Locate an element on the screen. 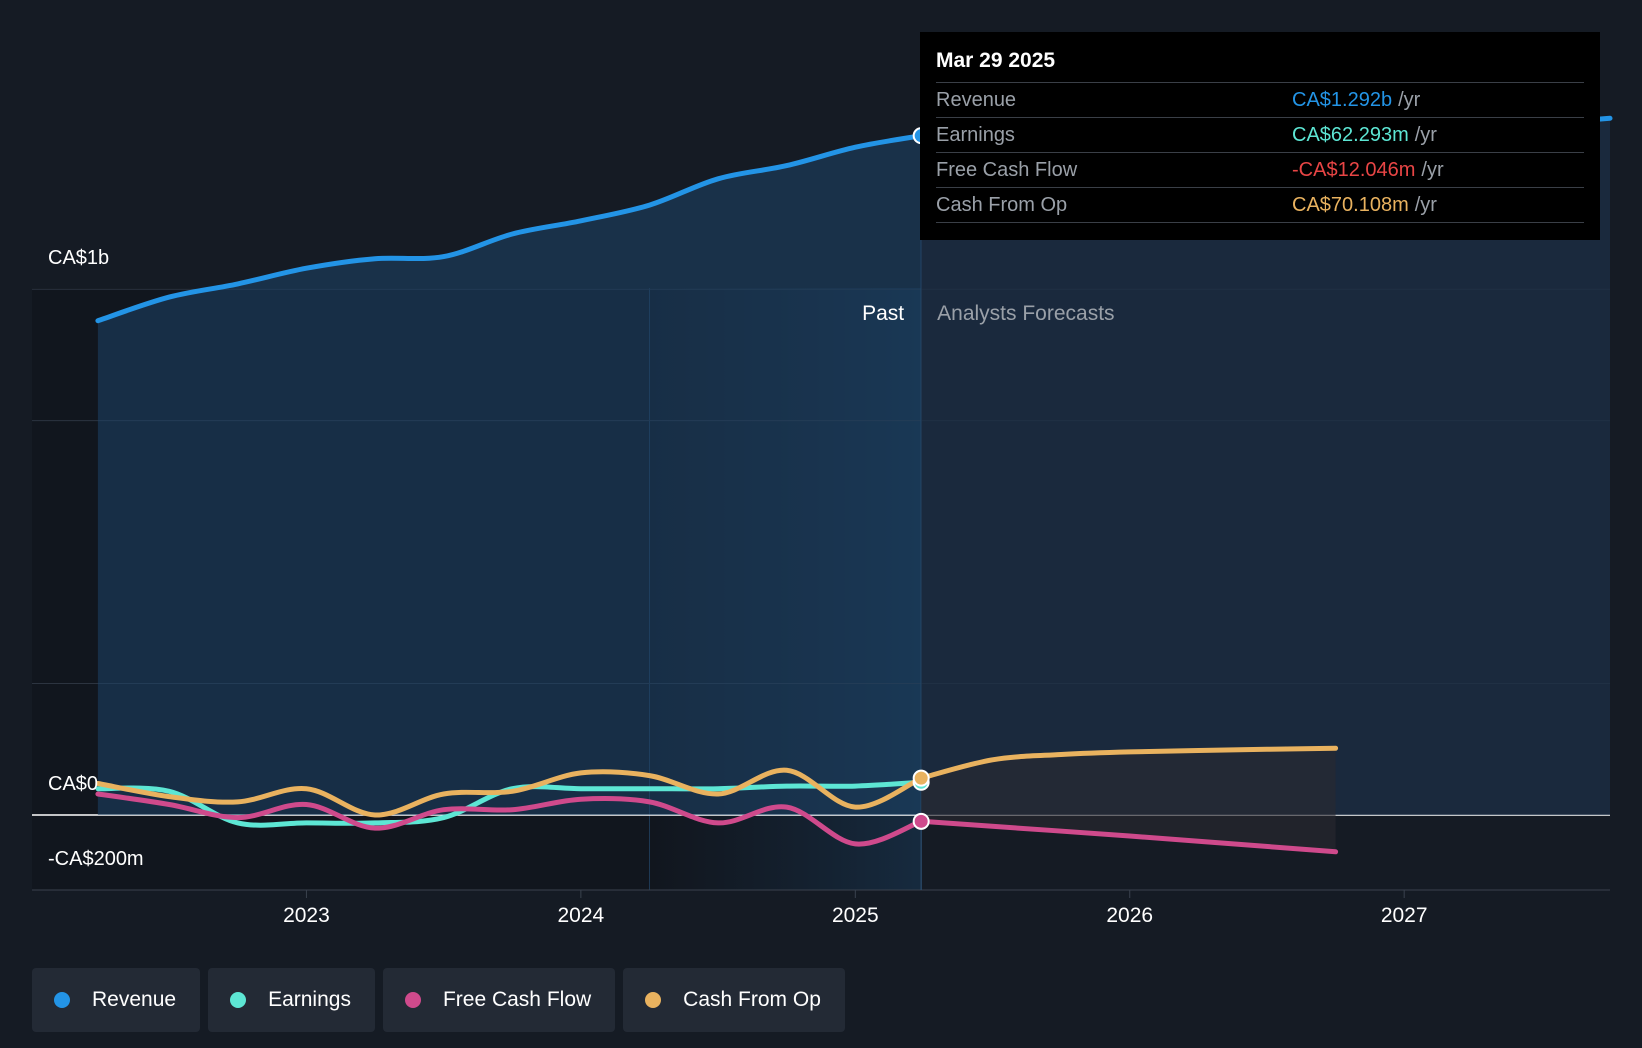 The image size is (1642, 1048). tooltip-value: CA$1.292b is located at coordinates (1342, 100).